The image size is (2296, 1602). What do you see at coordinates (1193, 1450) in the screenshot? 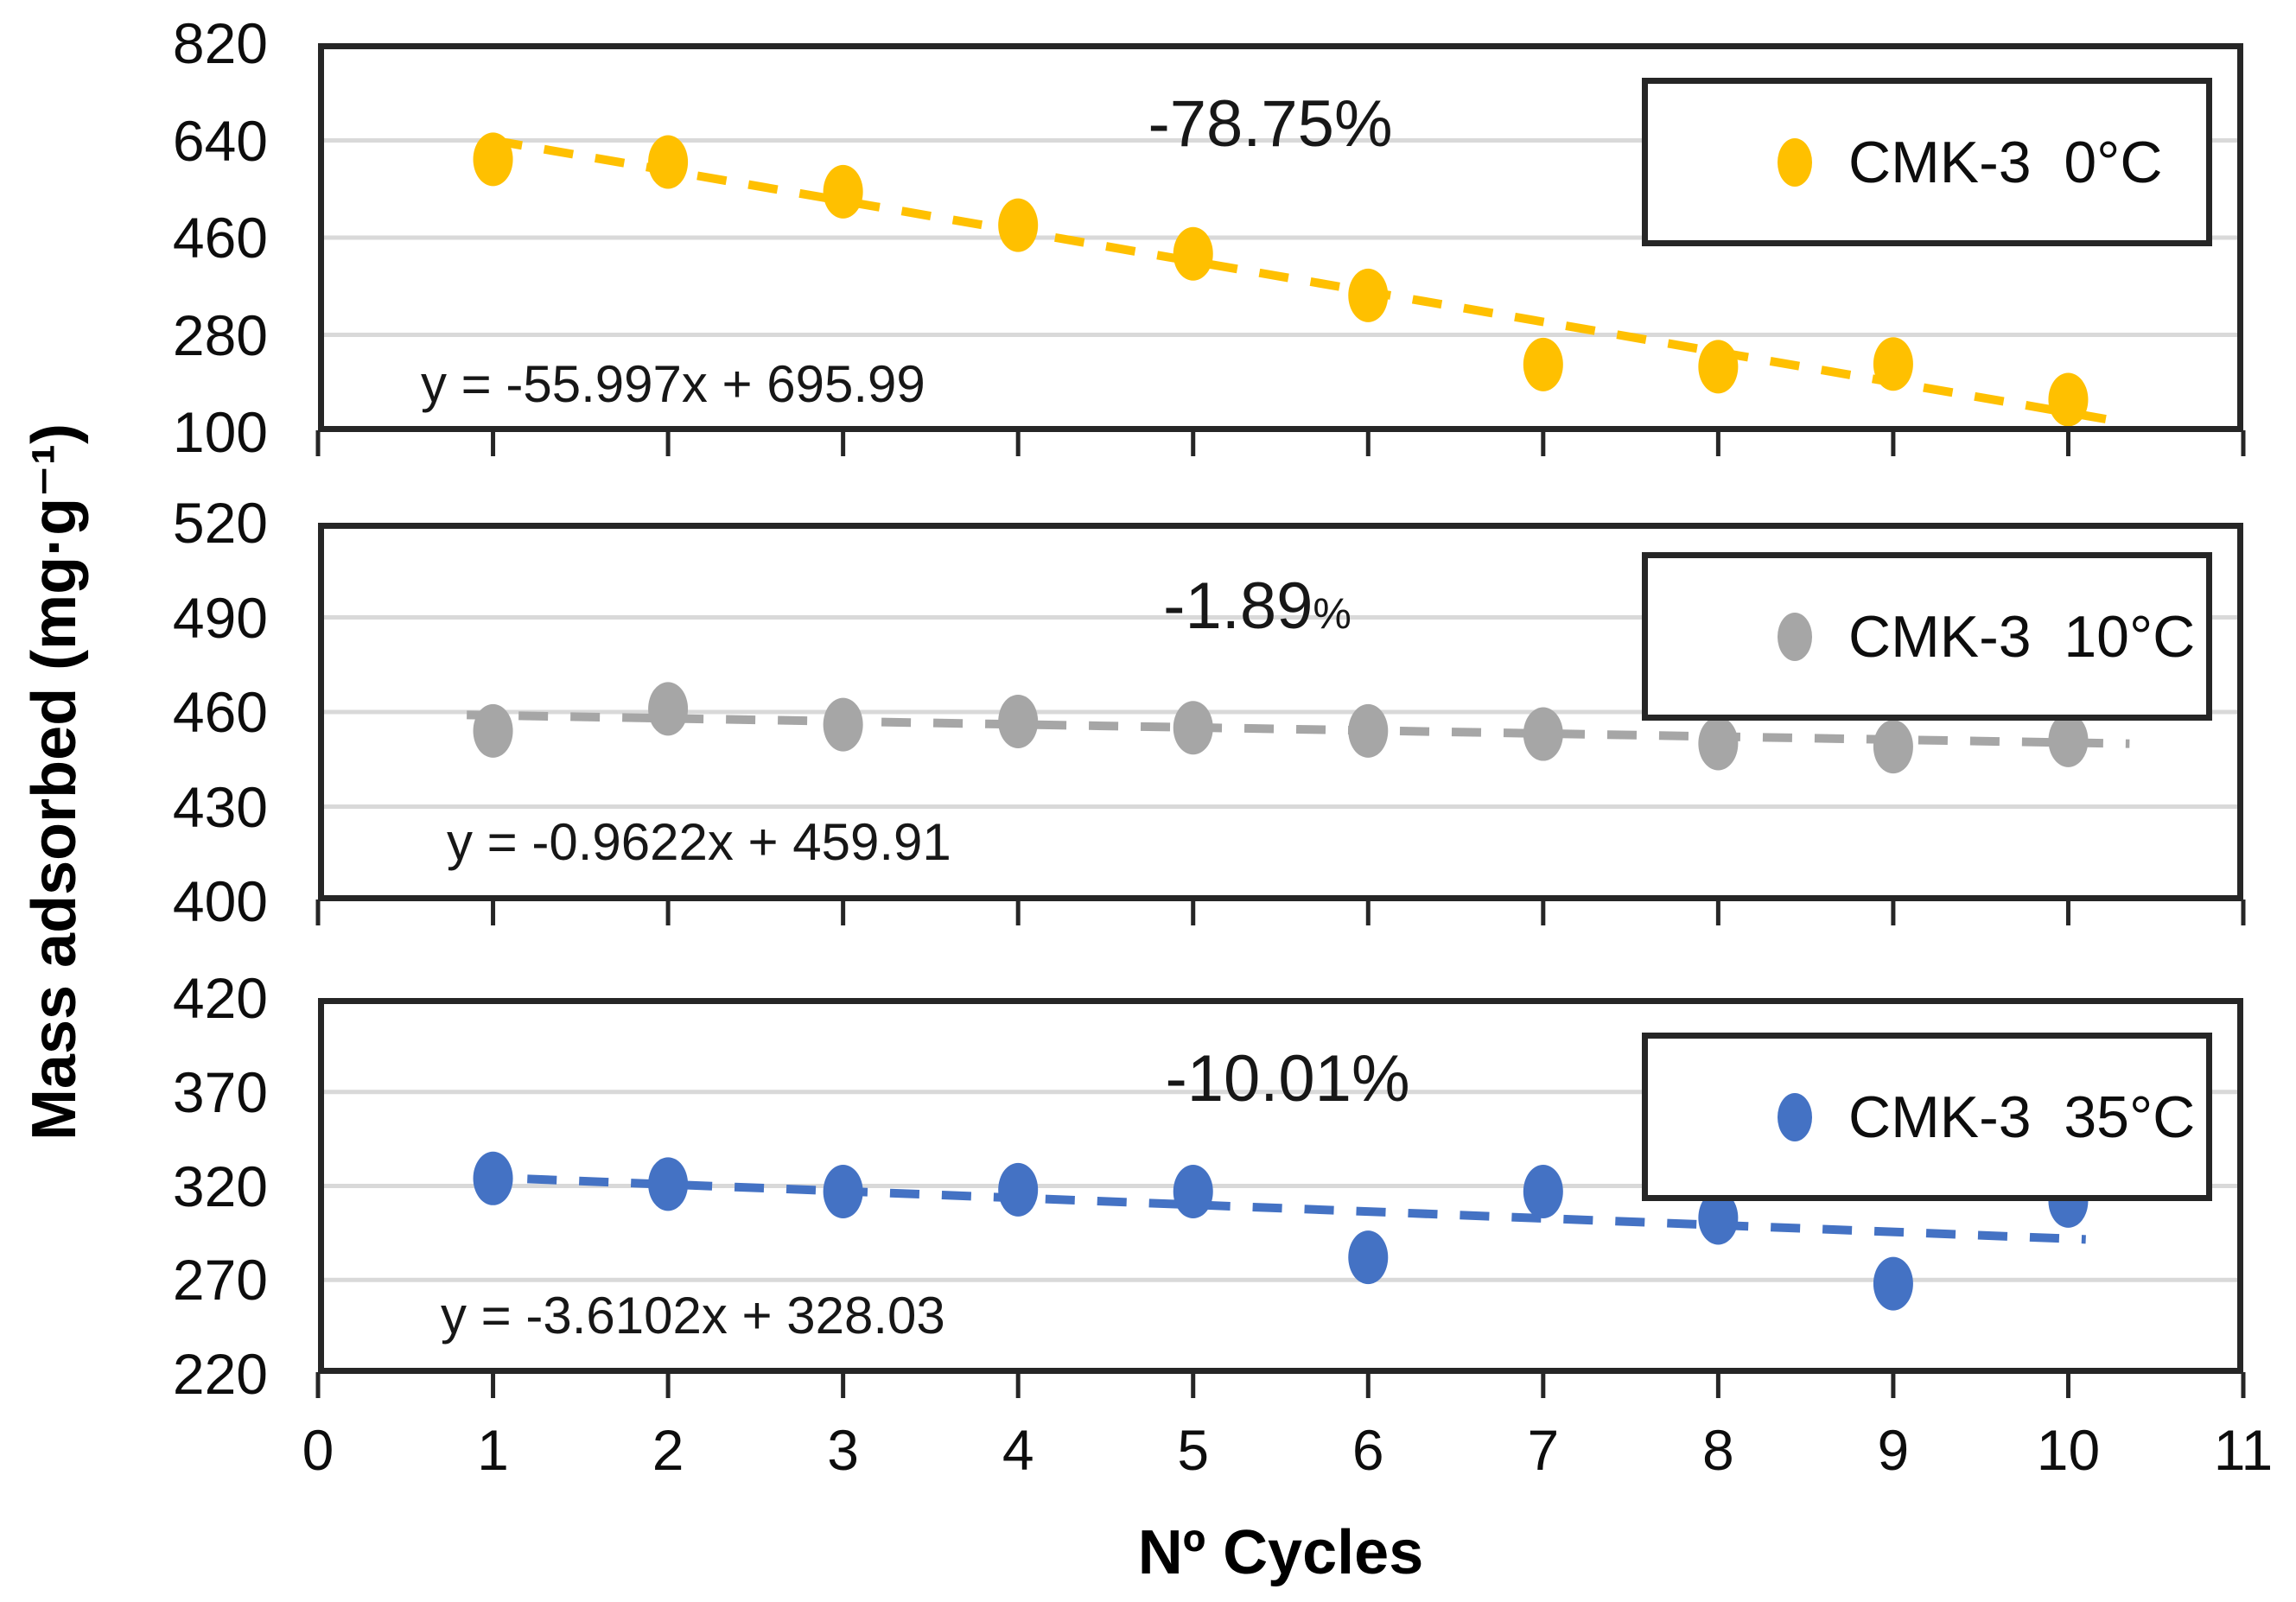
I see `x-tick-label: 5` at bounding box center [1193, 1450].